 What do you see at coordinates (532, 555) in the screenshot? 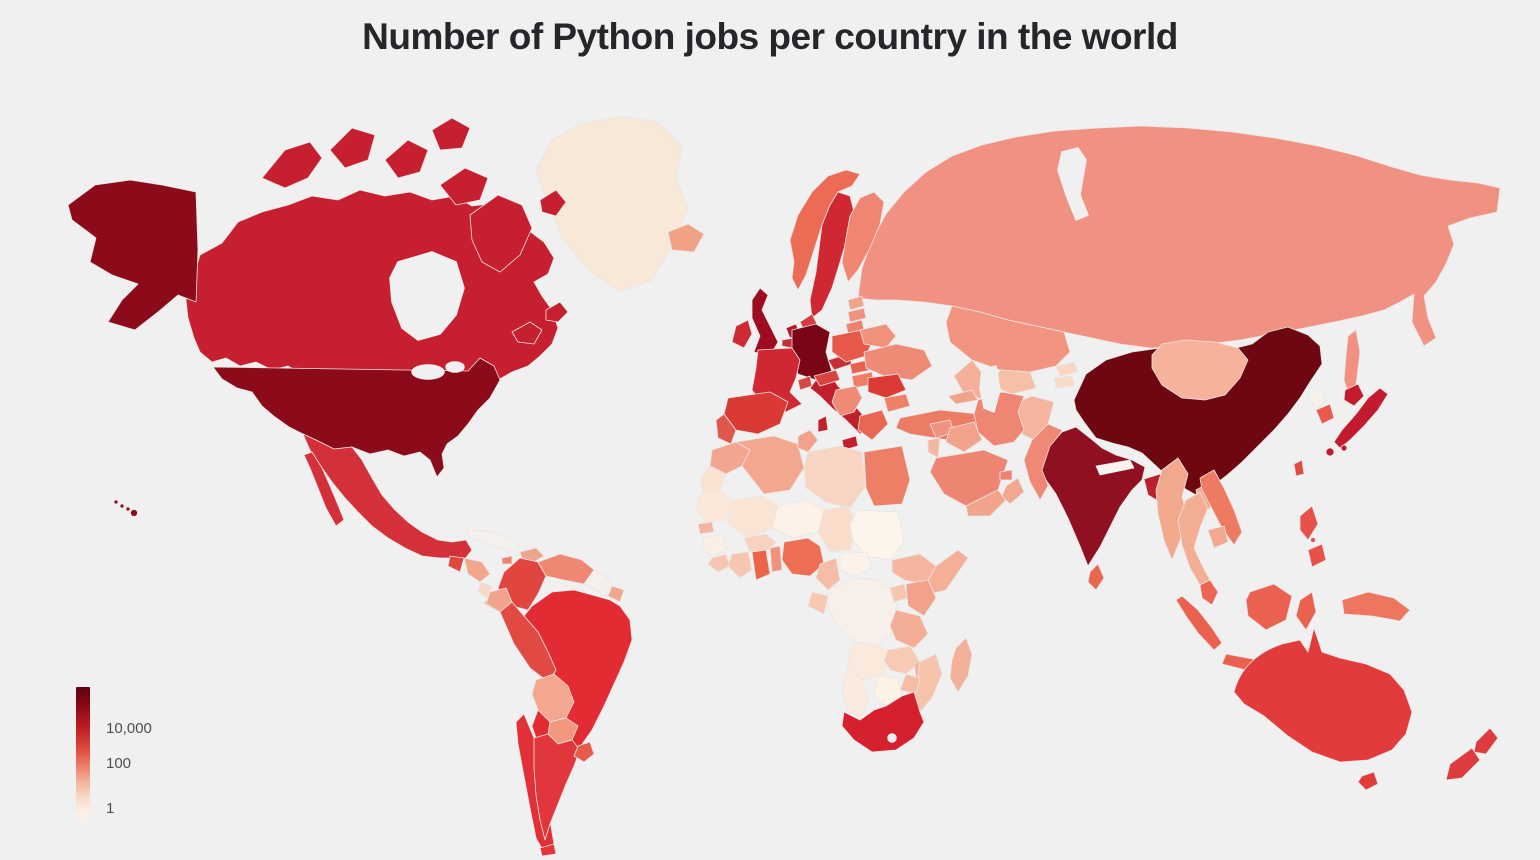
I see `country-hispaniola` at bounding box center [532, 555].